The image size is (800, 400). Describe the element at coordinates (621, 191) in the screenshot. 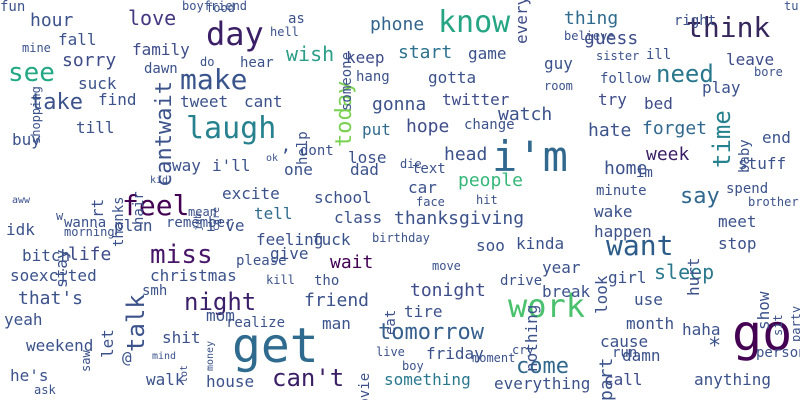

I see `word-minute: minute` at that location.